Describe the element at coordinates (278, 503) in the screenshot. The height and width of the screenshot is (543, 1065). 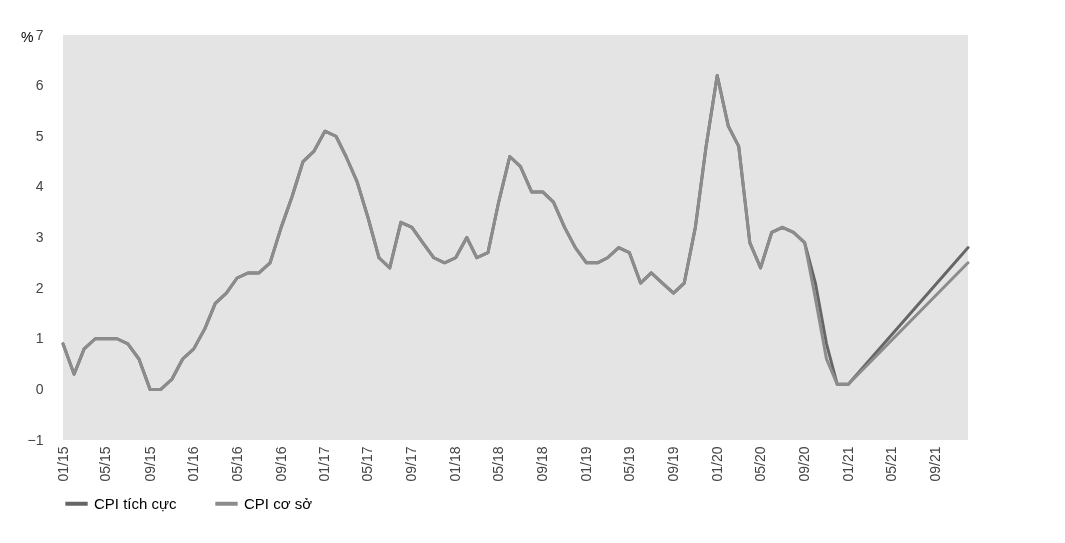
I see `legend-label: CPI cơ sở` at that location.